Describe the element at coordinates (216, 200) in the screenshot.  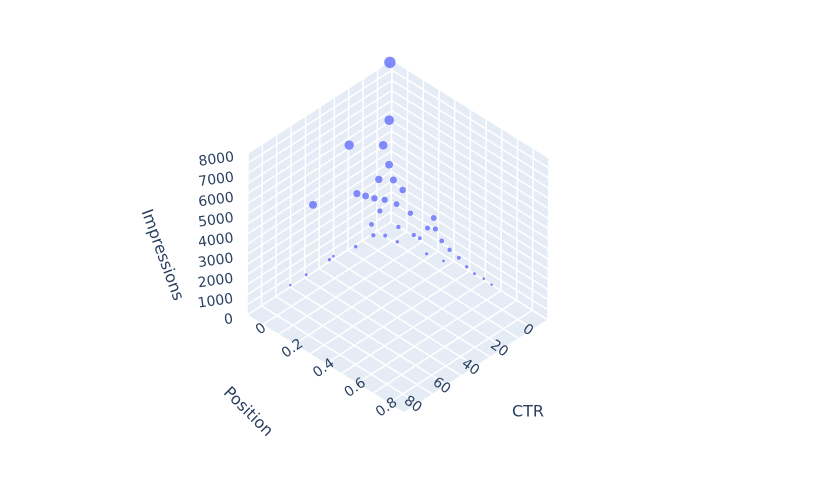
I see `z-tick-label: 6000` at that location.